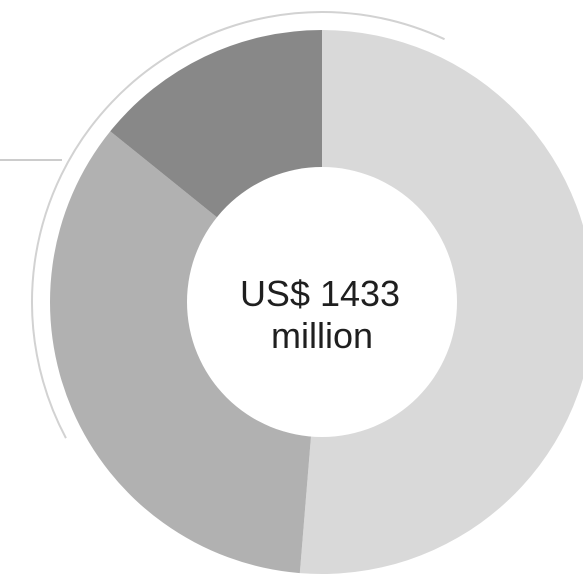 The width and height of the screenshot is (583, 574). What do you see at coordinates (320, 293) in the screenshot?
I see `center-value-label: US$ 1433` at bounding box center [320, 293].